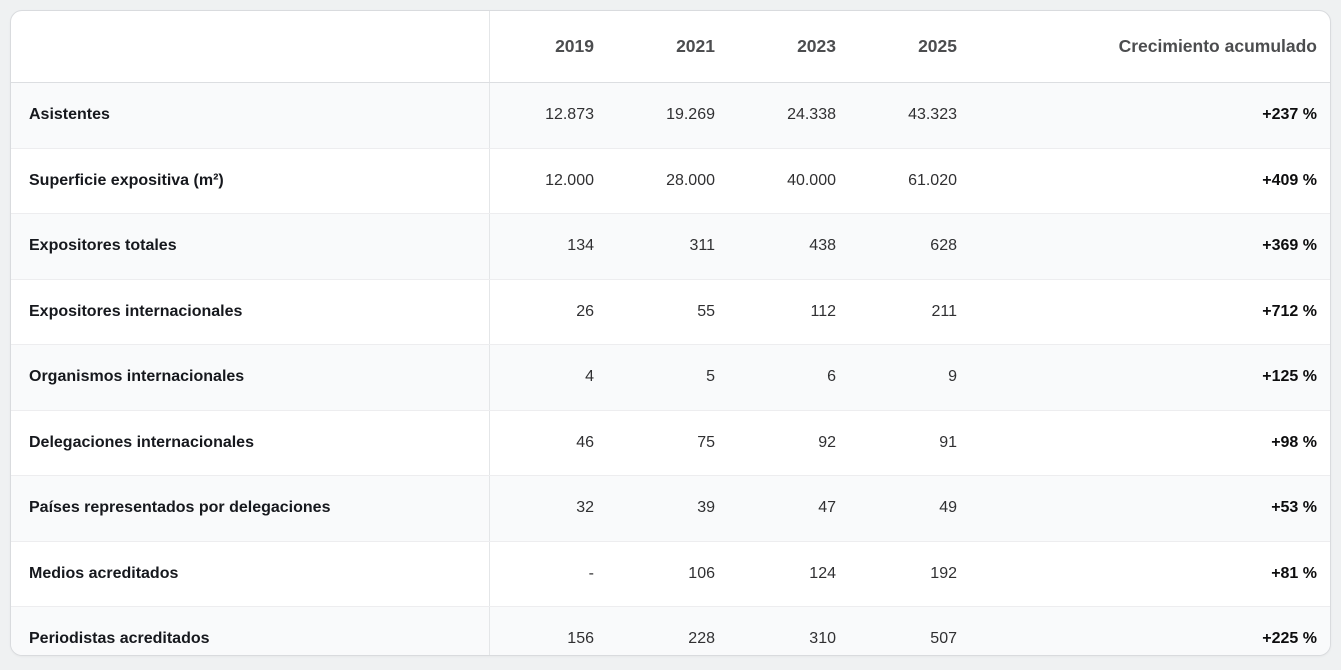 The width and height of the screenshot is (1341, 670). I want to click on year-value: 4, so click(549, 377).